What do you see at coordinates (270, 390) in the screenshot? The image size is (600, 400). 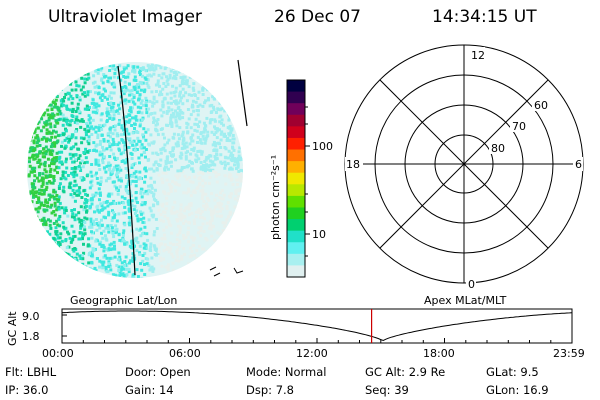 I see `info-dsp: Dsp: 7.8` at bounding box center [270, 390].